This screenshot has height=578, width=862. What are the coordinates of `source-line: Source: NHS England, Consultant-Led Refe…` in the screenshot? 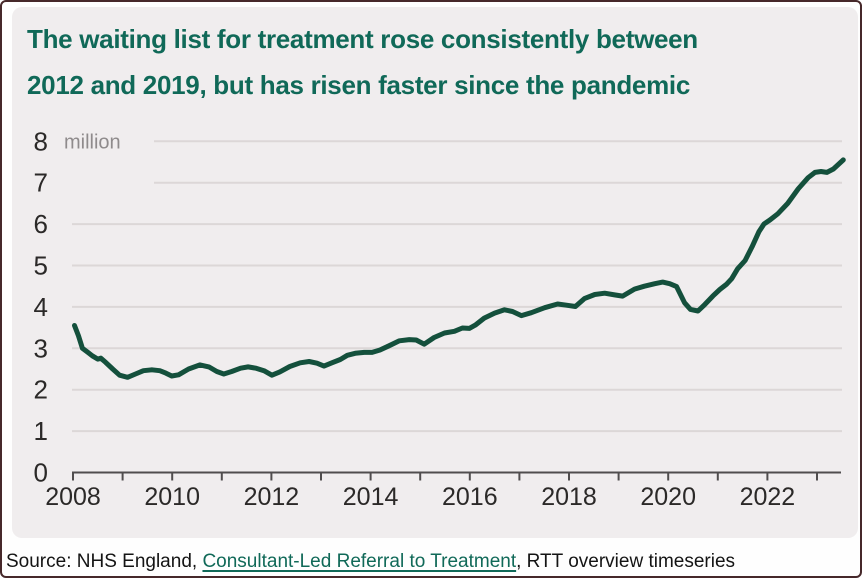 It's located at (370, 562).